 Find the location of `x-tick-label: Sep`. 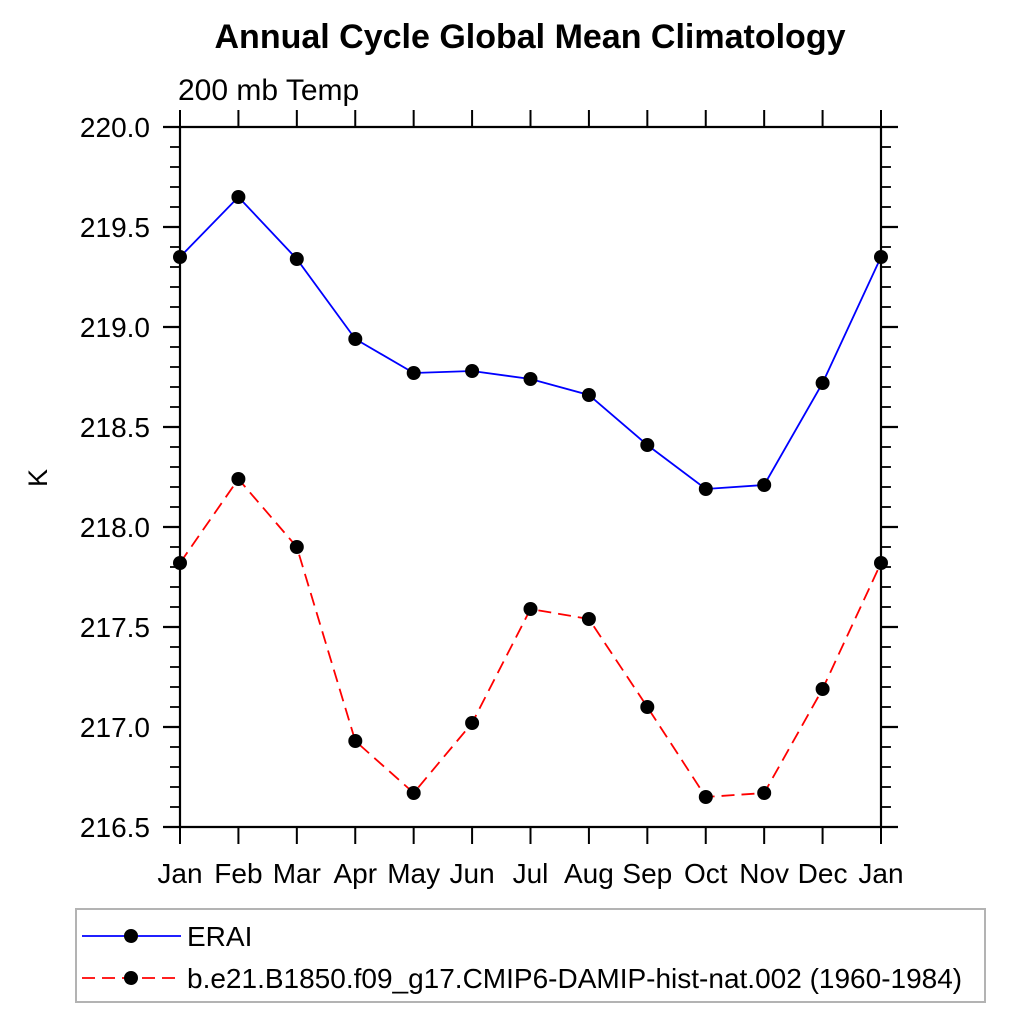

x-tick-label: Sep is located at coordinates (647, 873).